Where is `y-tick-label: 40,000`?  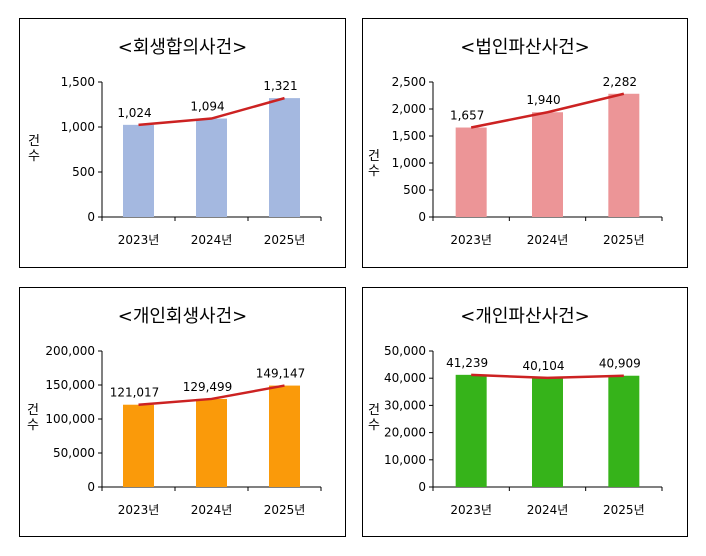 y-tick-label: 40,000 is located at coordinates (405, 378).